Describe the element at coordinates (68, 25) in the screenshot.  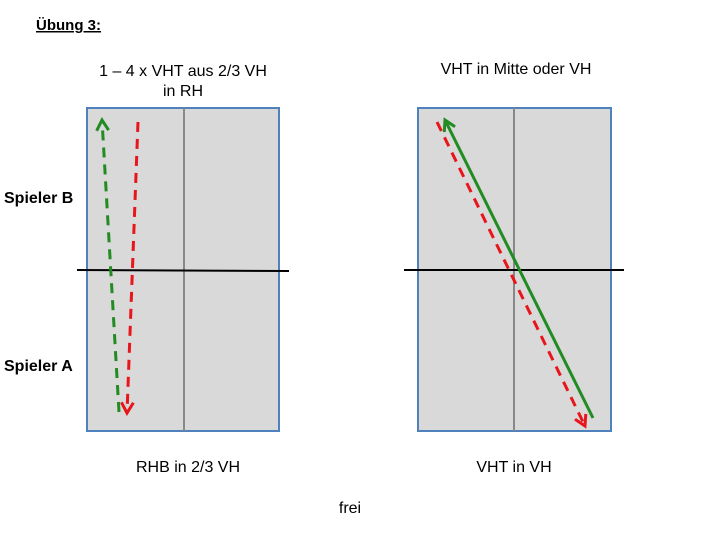
I see `title: Übung 3:` at that location.